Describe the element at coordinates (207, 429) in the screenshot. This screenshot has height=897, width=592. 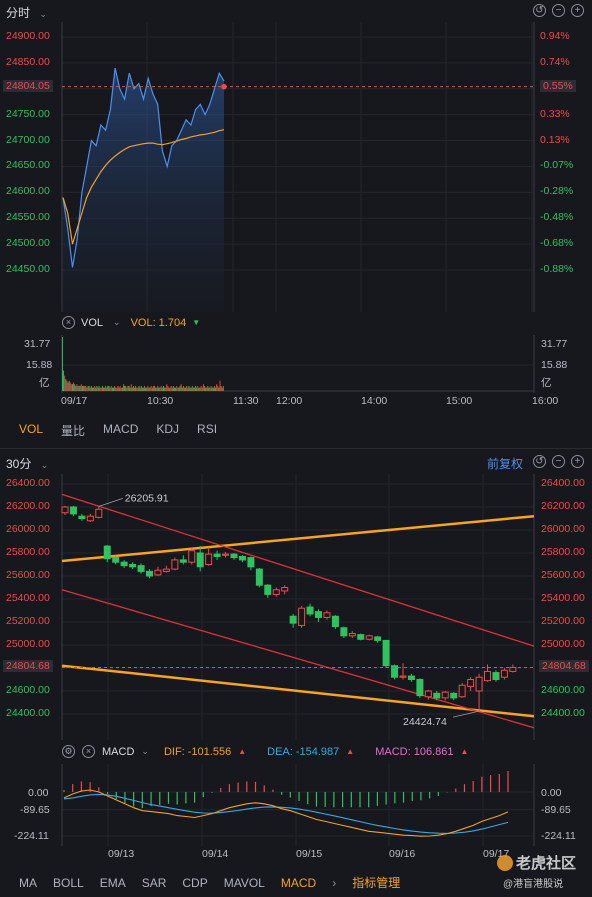
I see `tab-rsi: RSI` at that location.